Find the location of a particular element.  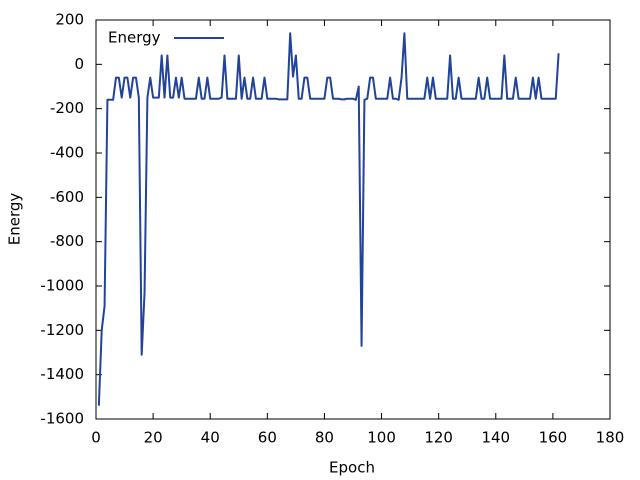

x-axis-title: Epoch is located at coordinates (352, 468).